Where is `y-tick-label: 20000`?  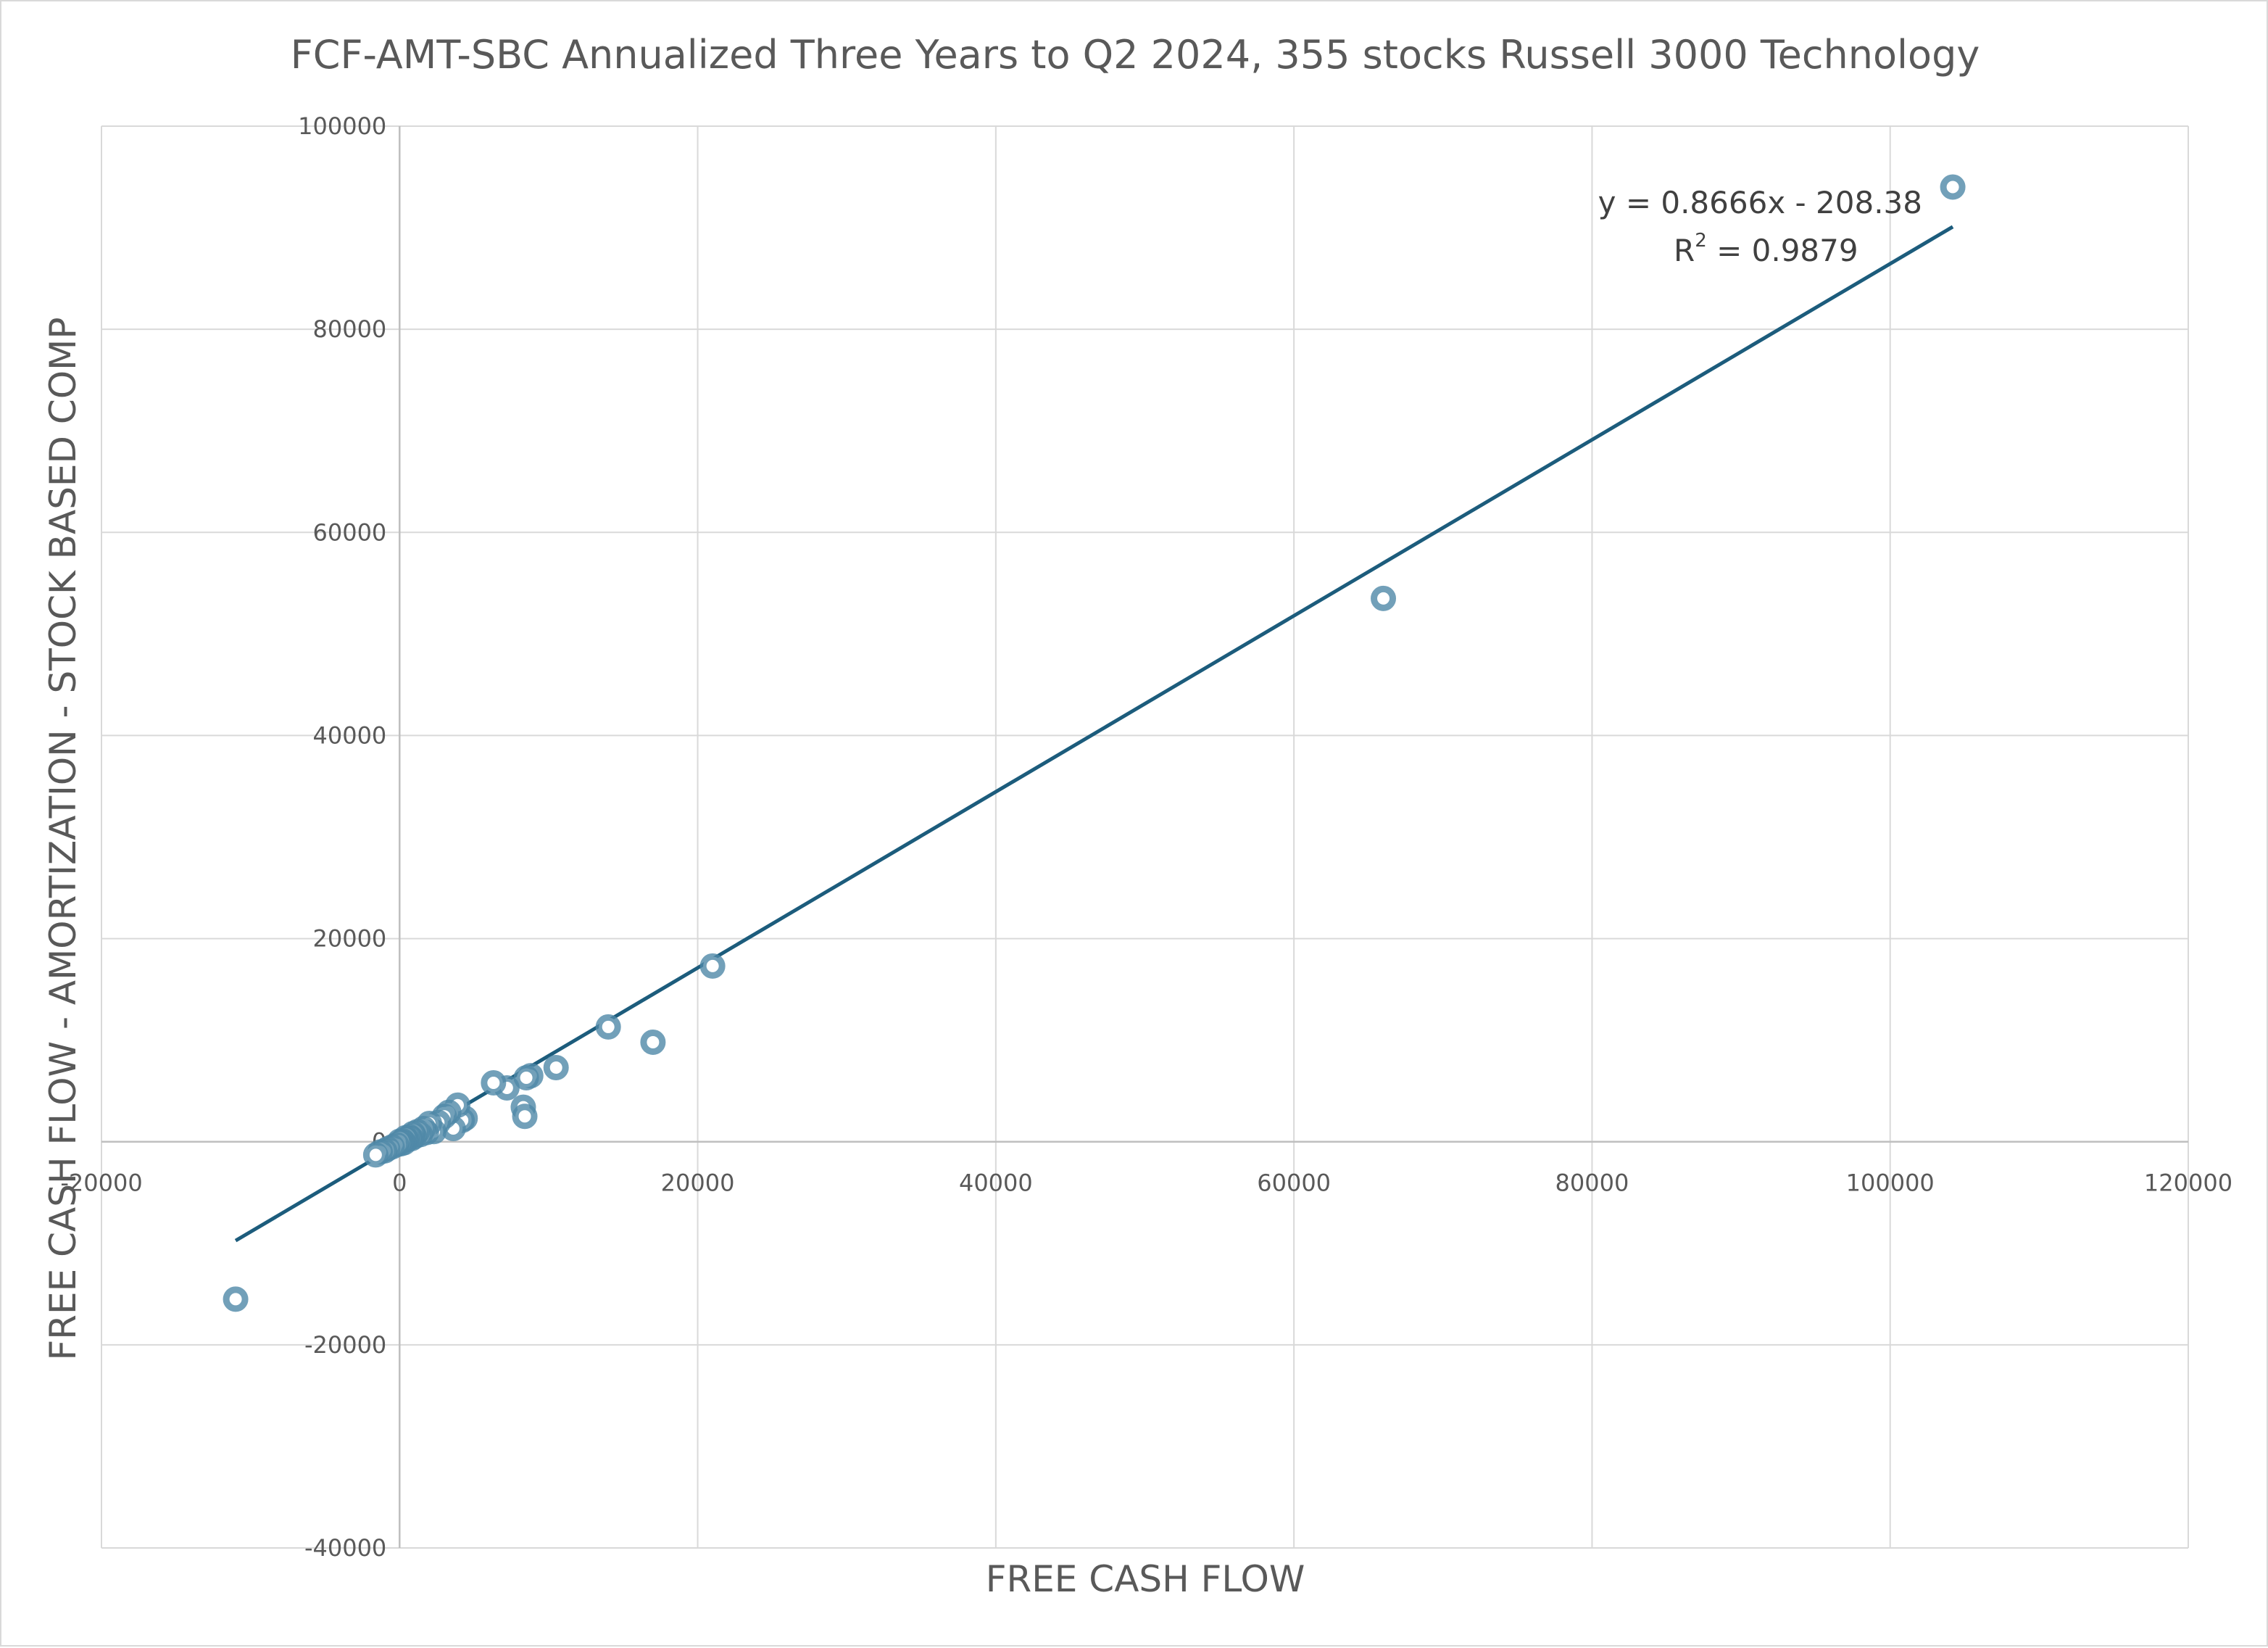
y-tick-label: 20000 is located at coordinates (349, 939).